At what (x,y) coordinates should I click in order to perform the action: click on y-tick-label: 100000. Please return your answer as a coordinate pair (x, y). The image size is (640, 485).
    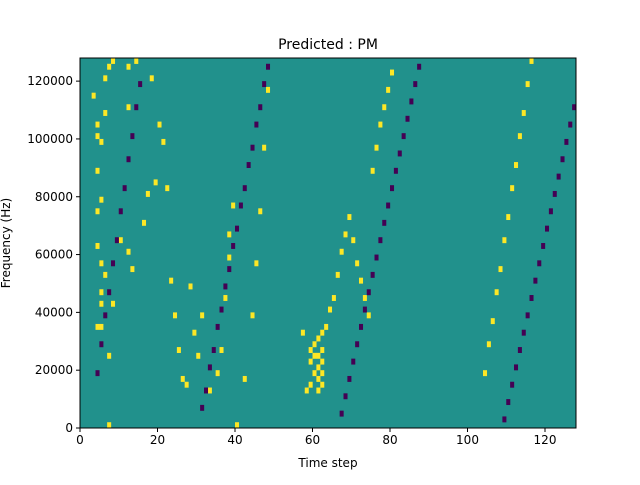
    Looking at the image, I should click on (50, 139).